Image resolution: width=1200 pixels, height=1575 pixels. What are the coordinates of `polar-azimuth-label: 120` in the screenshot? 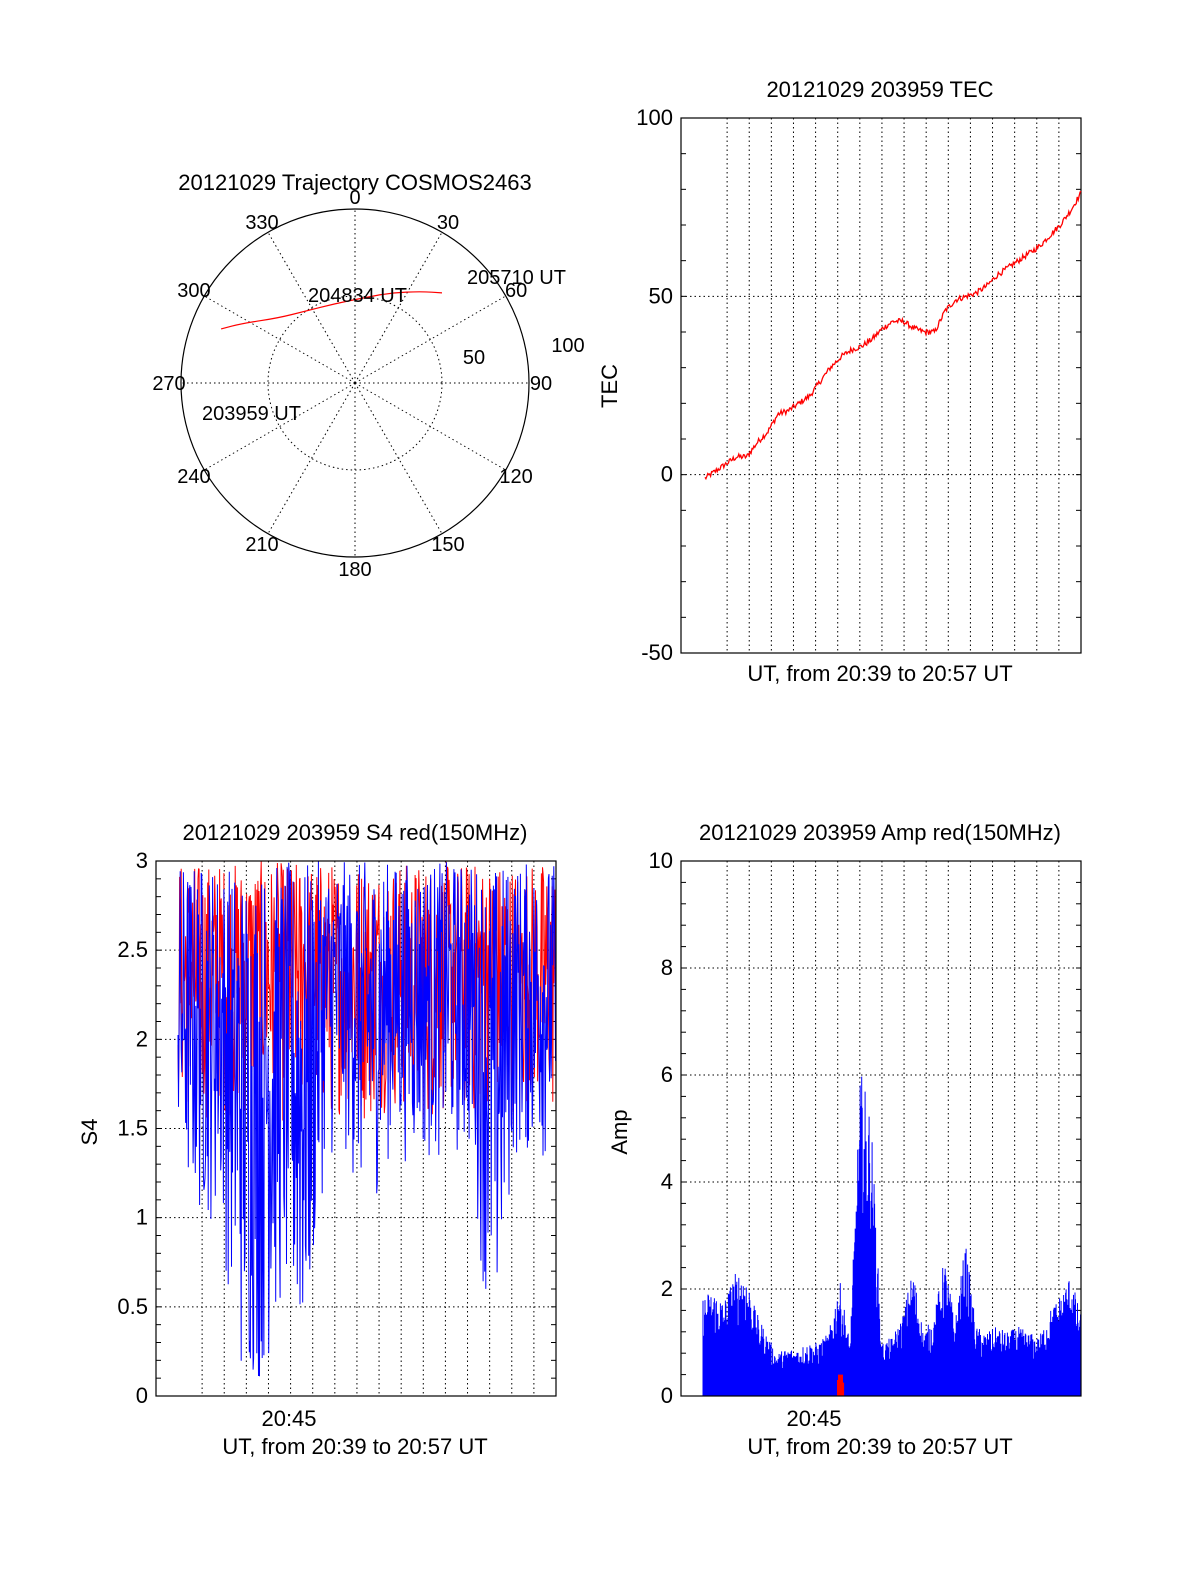 It's located at (515, 477).